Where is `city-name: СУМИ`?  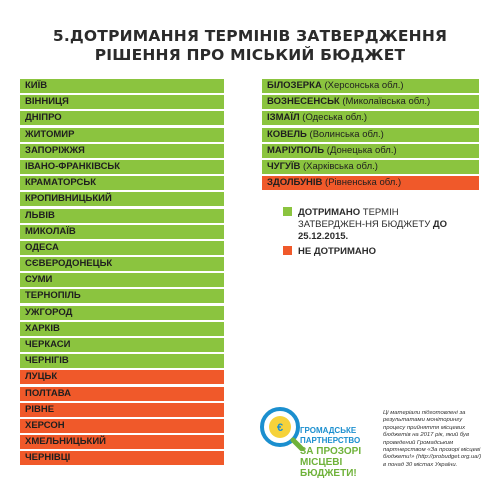
city-name: СУМИ is located at coordinates (39, 280).